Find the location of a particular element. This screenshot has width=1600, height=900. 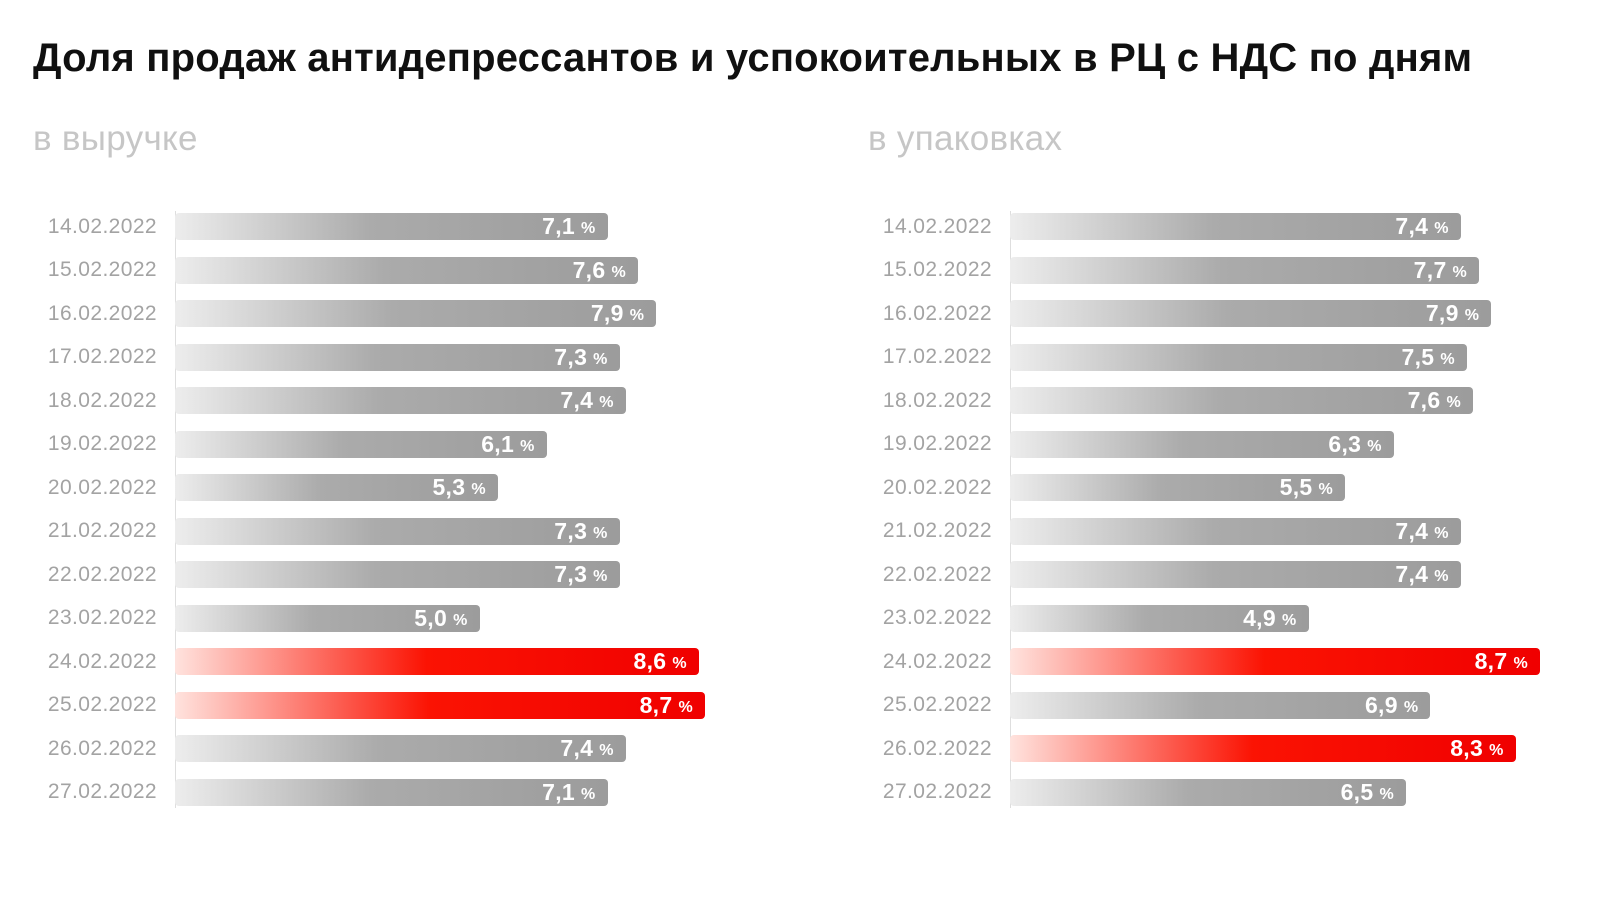

bar-highlighted: 8,6% is located at coordinates (437, 662).